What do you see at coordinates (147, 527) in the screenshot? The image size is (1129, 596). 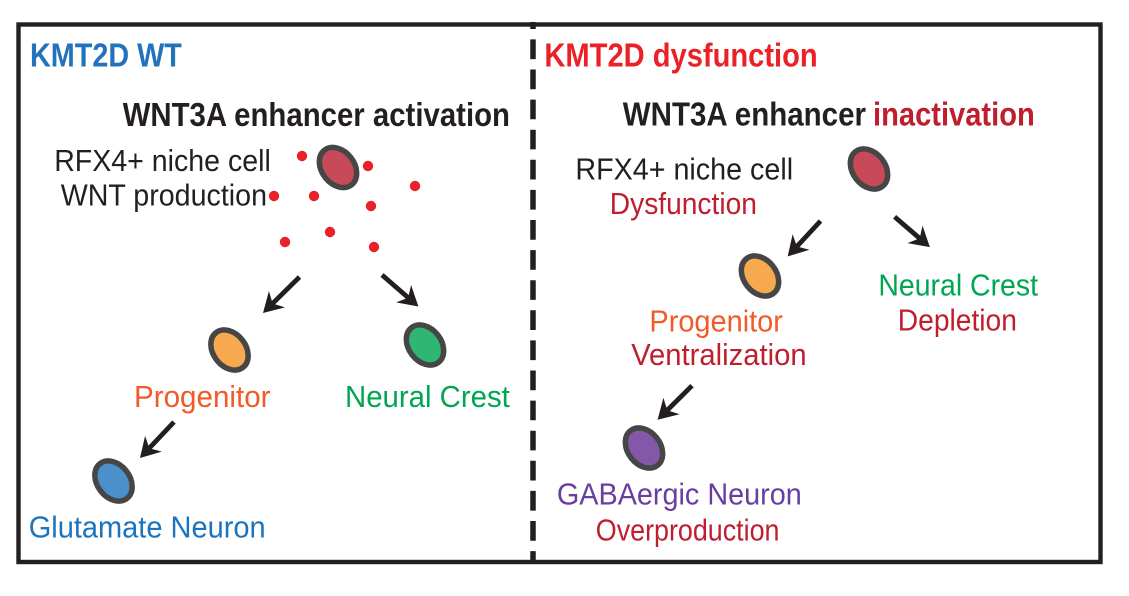 I see `svg-text: Glutamate Neuron` at bounding box center [147, 527].